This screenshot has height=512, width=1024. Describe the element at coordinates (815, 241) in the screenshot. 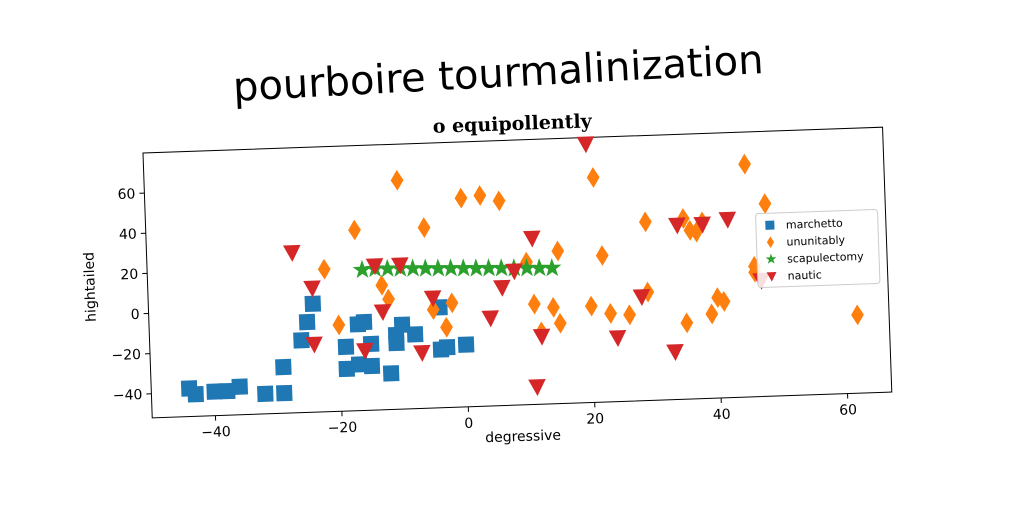

I see `legend-label-ununitably: ununitably` at that location.